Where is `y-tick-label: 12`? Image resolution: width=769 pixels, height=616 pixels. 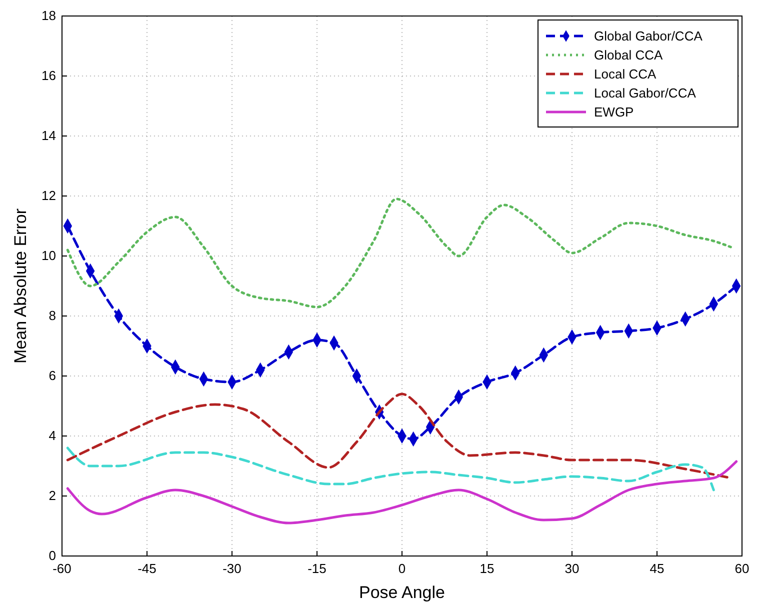
y-tick-label: 12 is located at coordinates (49, 195).